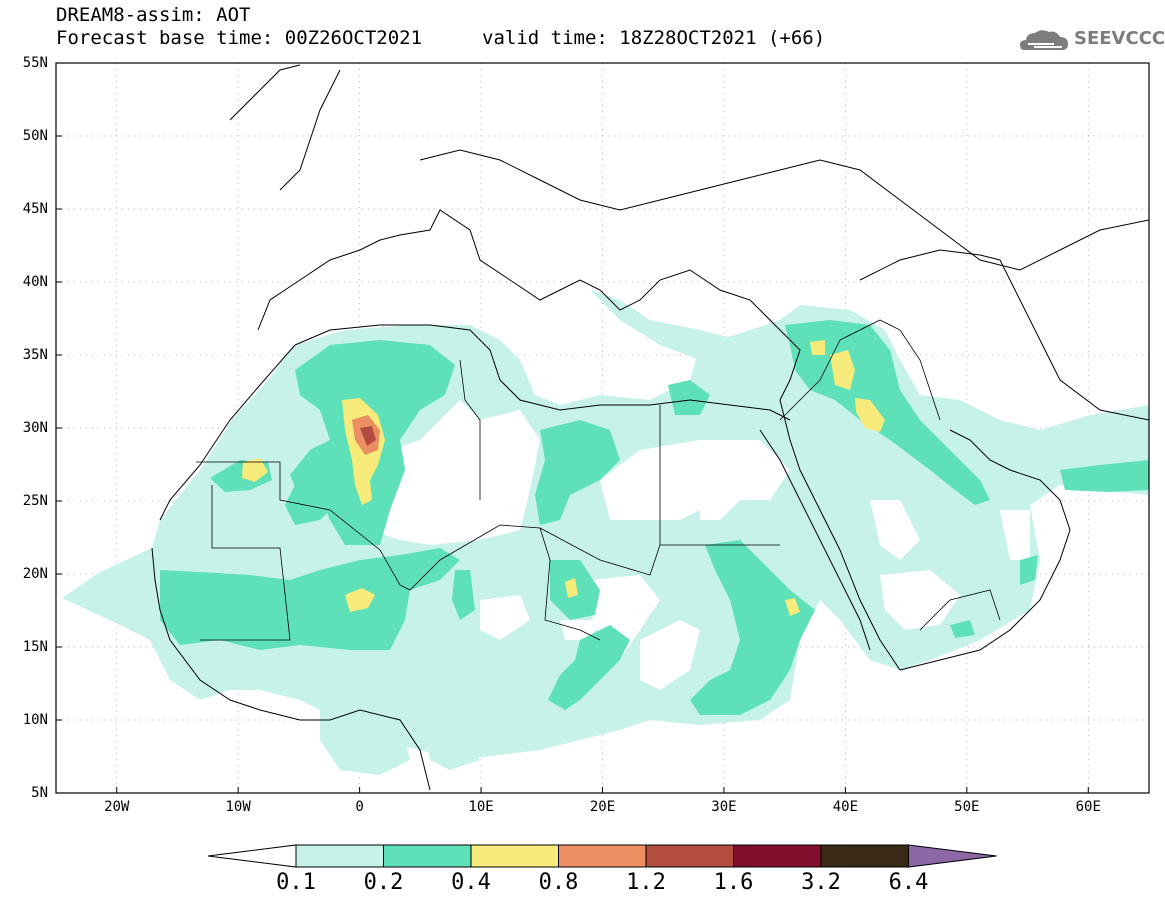 This screenshot has width=1165, height=905. I want to click on aot-region-mauritania, so click(310, 599).